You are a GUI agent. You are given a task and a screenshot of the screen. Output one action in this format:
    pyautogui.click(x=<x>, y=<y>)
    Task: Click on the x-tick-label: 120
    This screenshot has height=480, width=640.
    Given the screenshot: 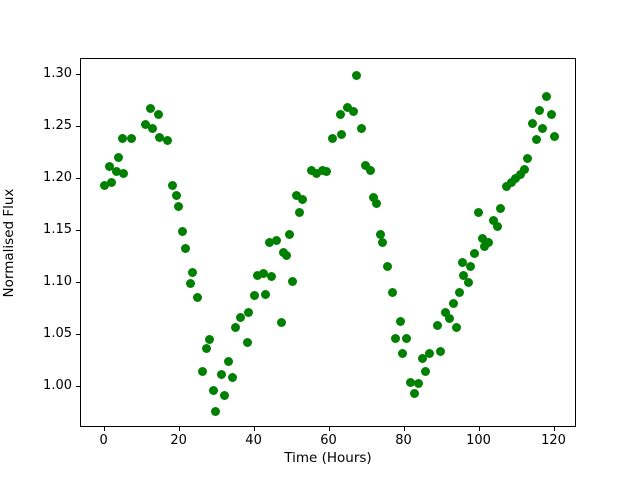 What is the action you would take?
    pyautogui.click(x=553, y=441)
    